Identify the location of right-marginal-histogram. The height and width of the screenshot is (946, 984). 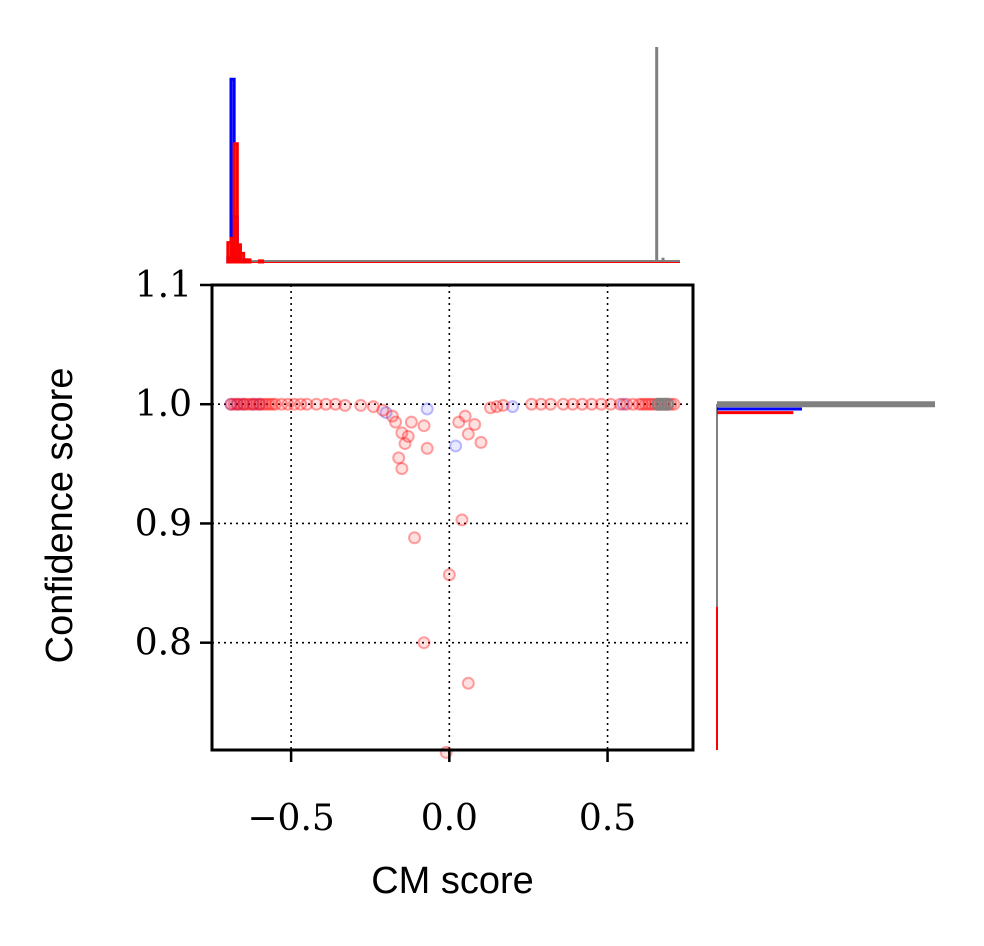
(825, 575).